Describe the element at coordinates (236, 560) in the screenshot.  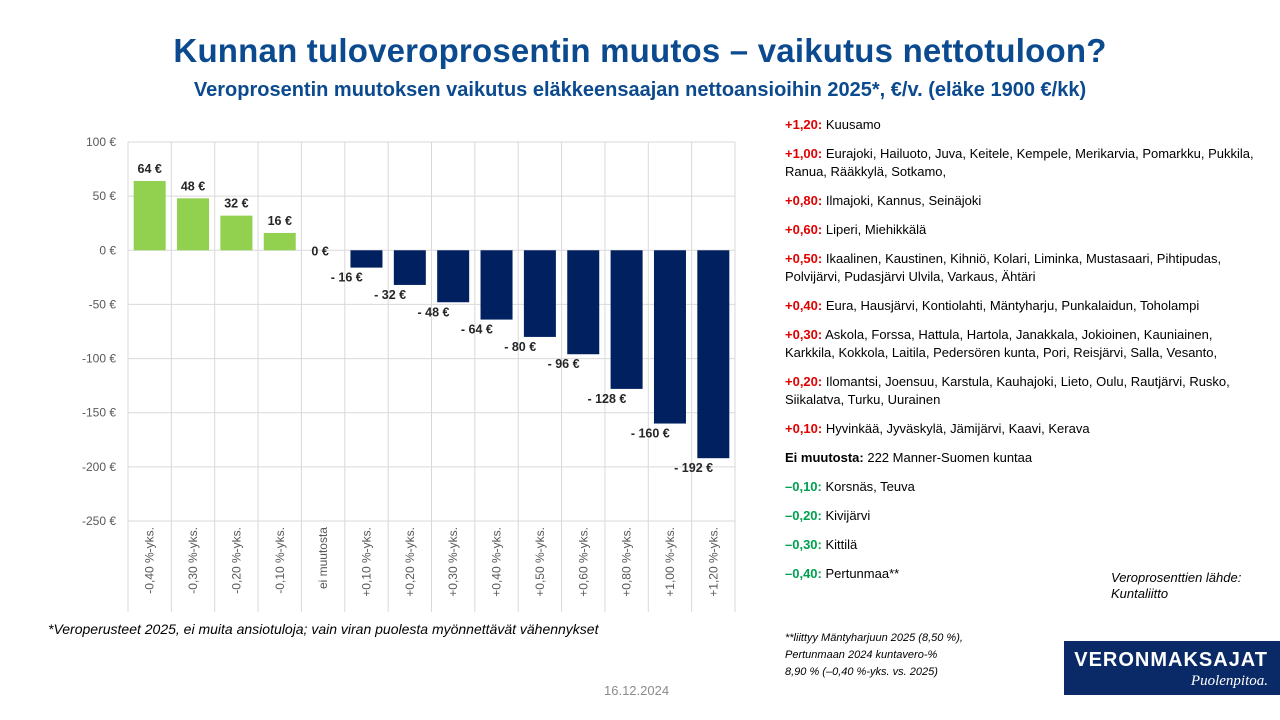
I see `x-tick-label: -0,20 %-yks.` at that location.